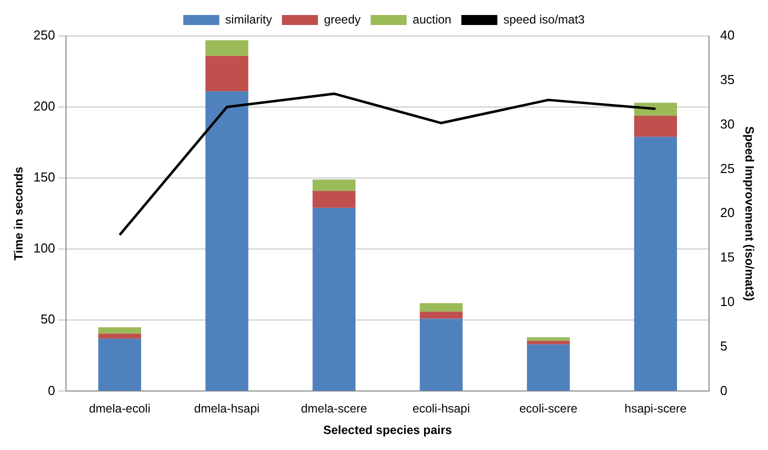  What do you see at coordinates (227, 409) in the screenshot?
I see `x-tick-label: dmela-hsapi` at bounding box center [227, 409].